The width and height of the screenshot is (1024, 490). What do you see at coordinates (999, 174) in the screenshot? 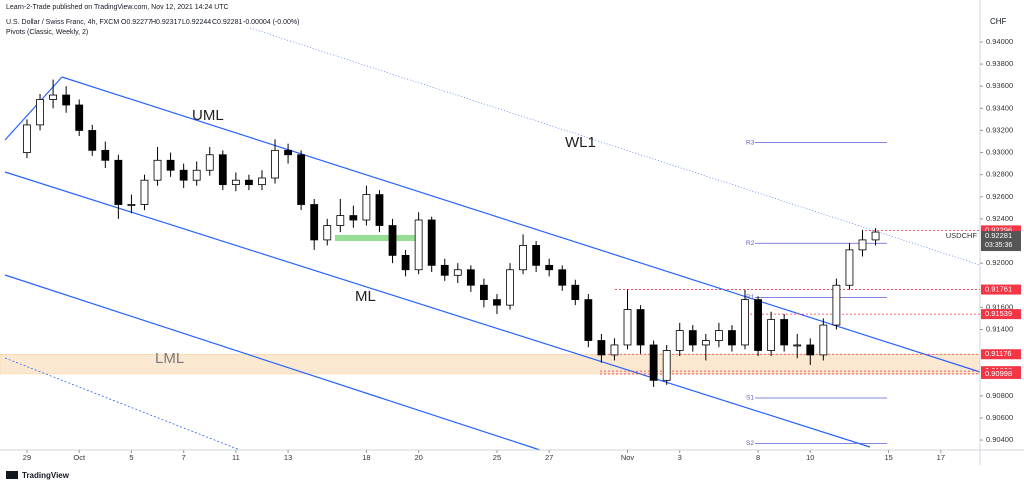
I see `y-tick-label: 0.92800` at bounding box center [999, 174].